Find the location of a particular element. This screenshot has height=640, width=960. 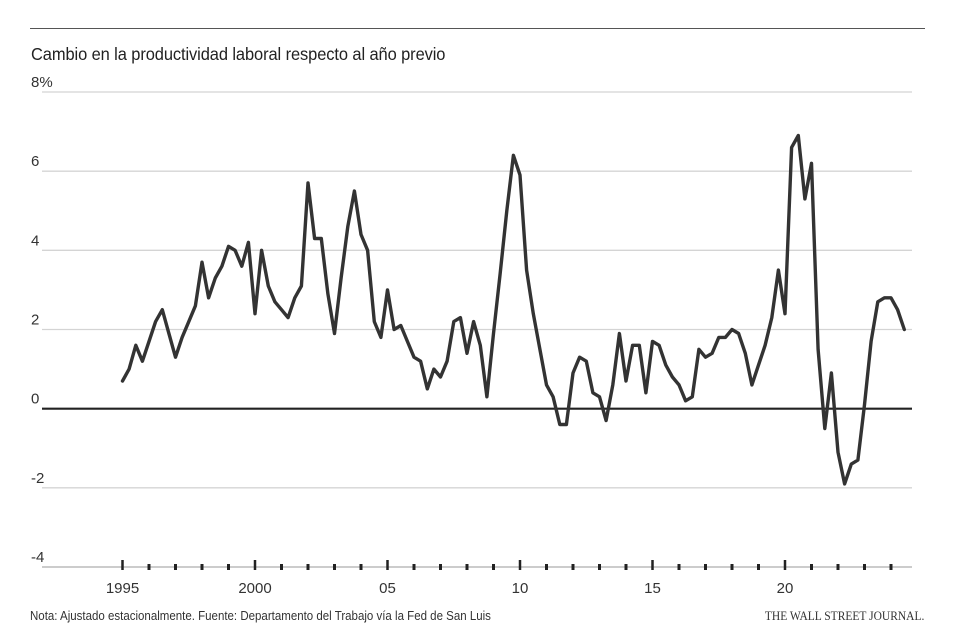

y-tick-label: 6 is located at coordinates (35, 161).